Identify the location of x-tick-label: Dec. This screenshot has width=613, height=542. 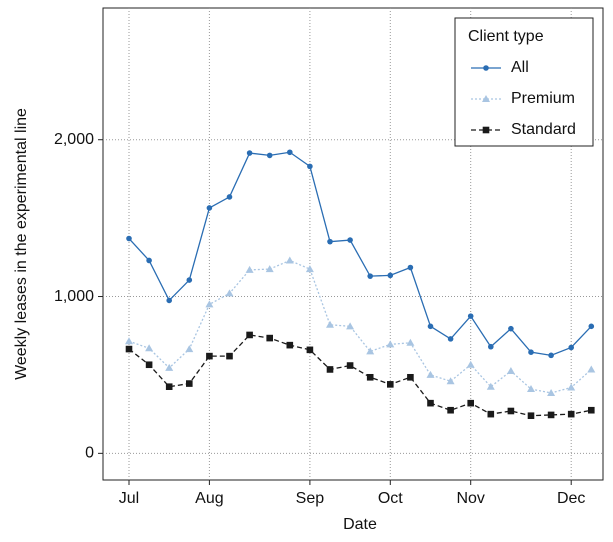
(571, 498).